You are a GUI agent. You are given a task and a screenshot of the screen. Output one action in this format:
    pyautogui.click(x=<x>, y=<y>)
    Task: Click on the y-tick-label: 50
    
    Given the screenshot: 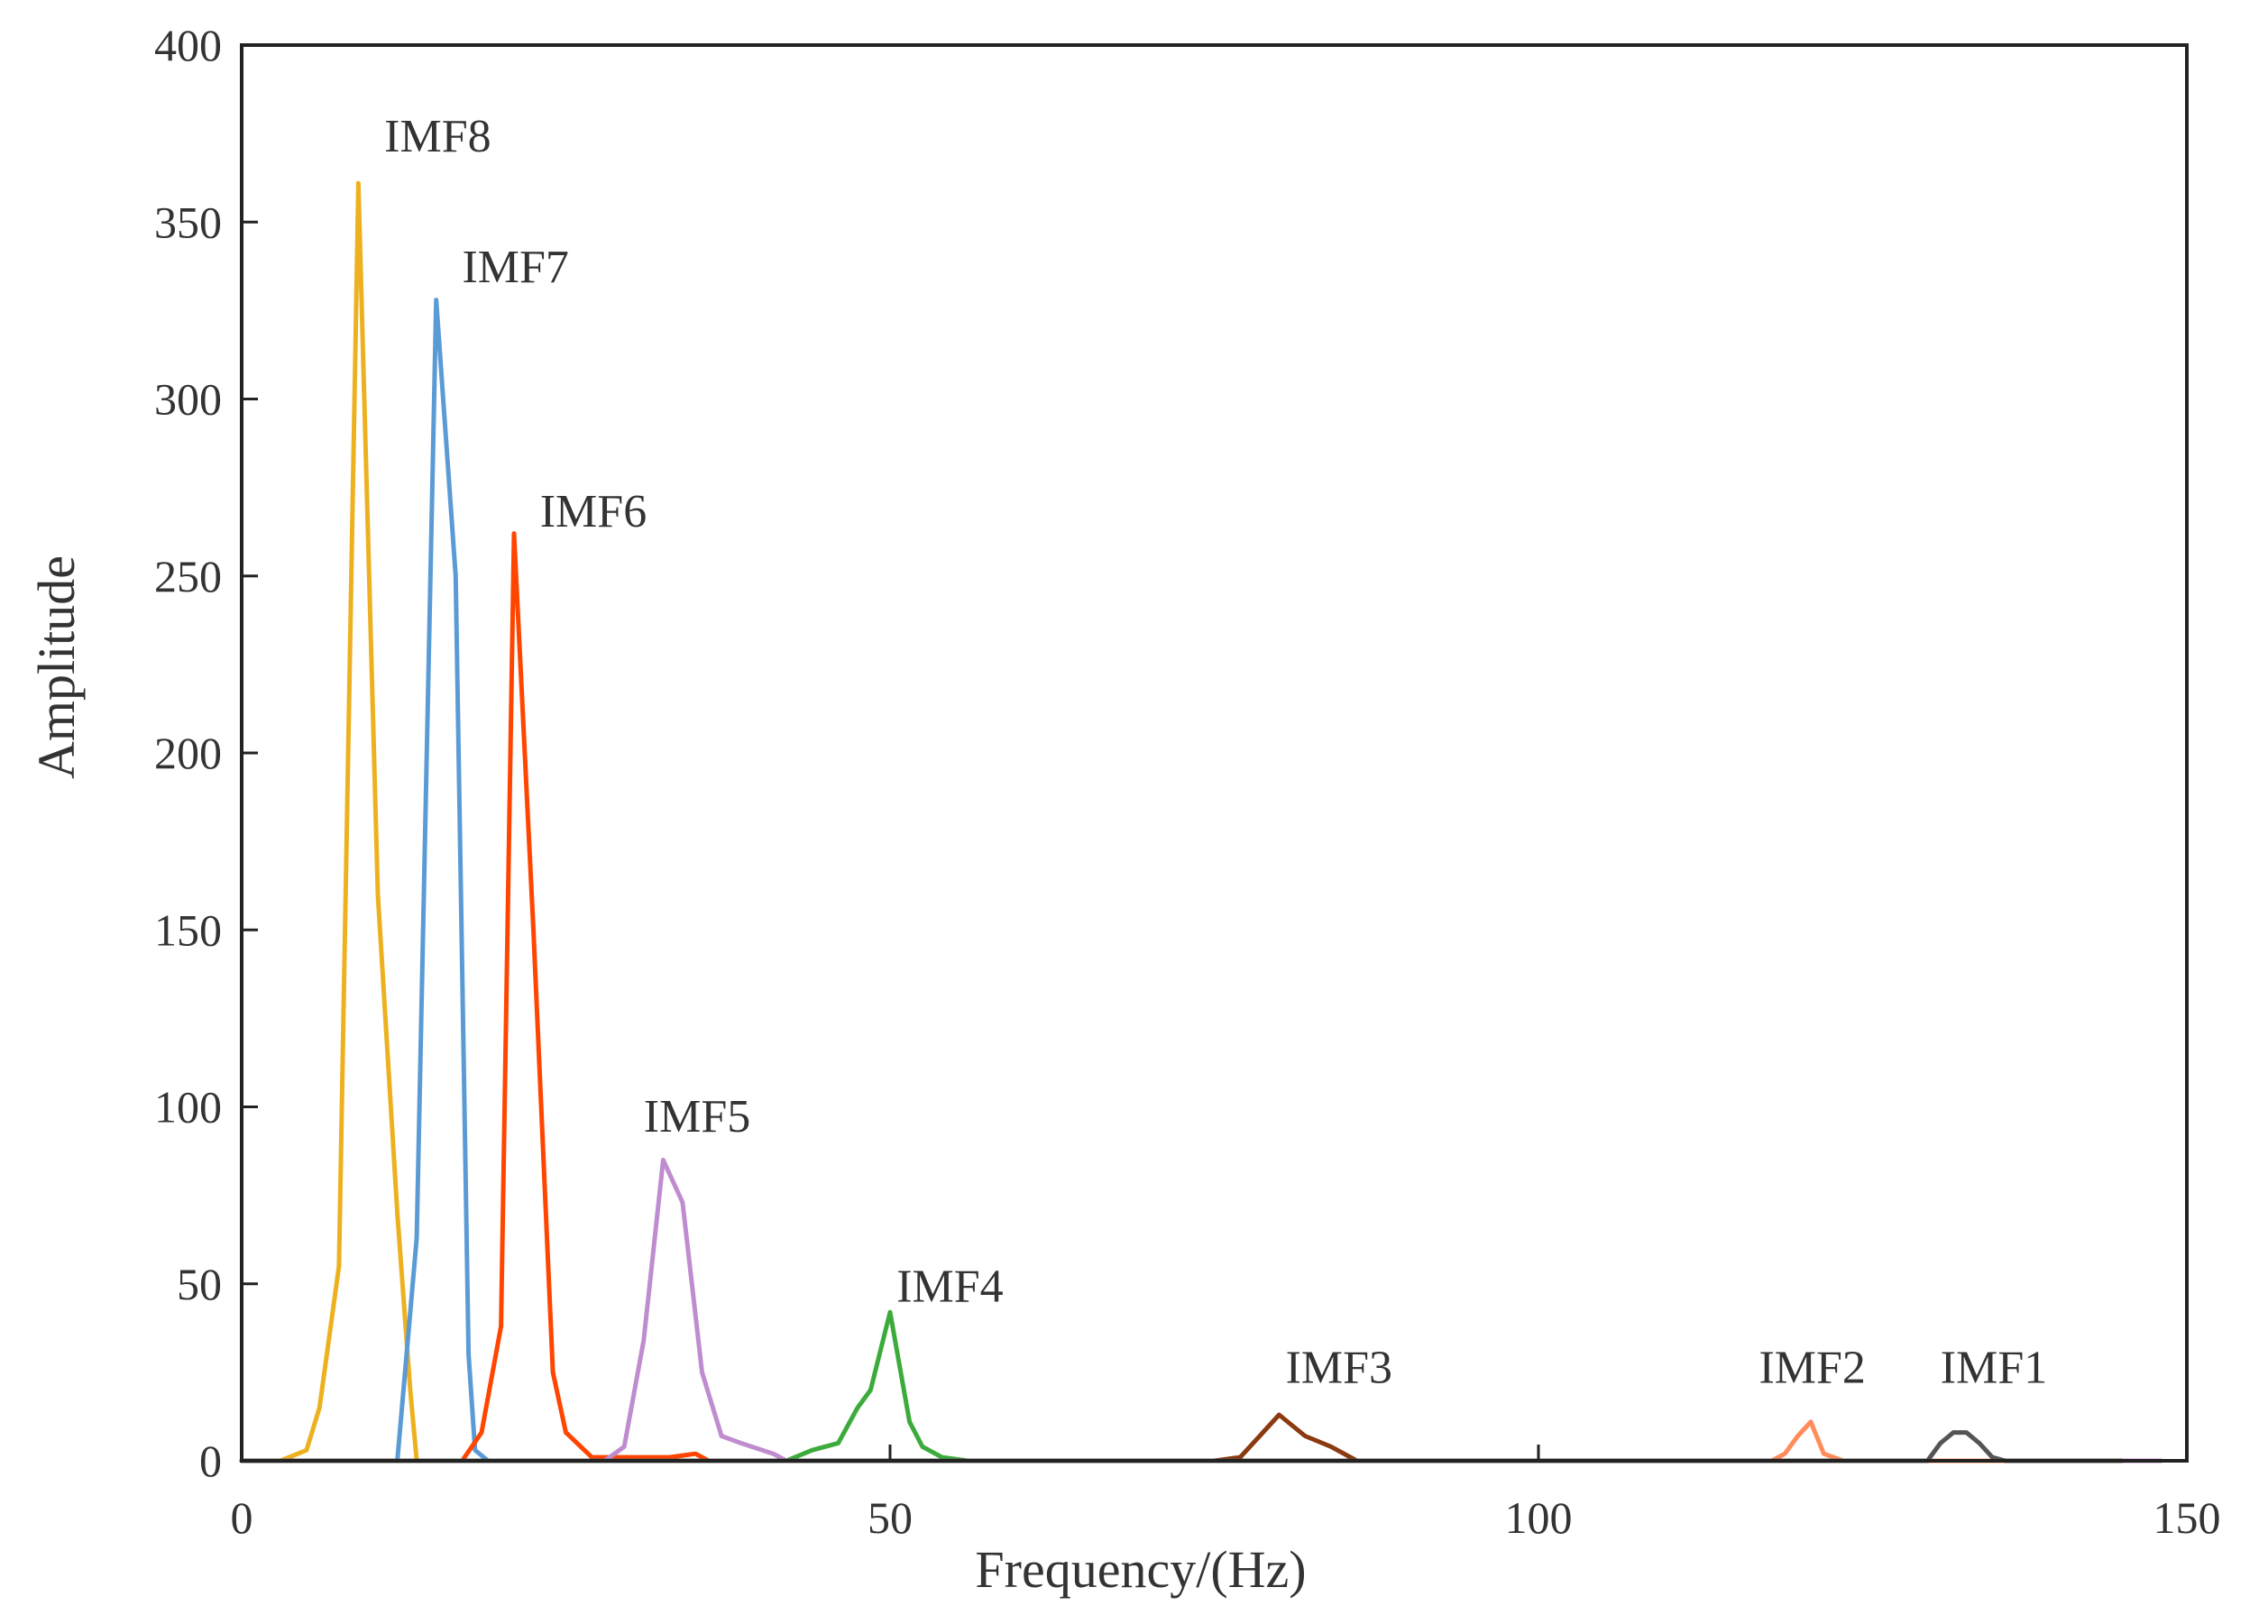 What is the action you would take?
    pyautogui.click(x=199, y=1284)
    